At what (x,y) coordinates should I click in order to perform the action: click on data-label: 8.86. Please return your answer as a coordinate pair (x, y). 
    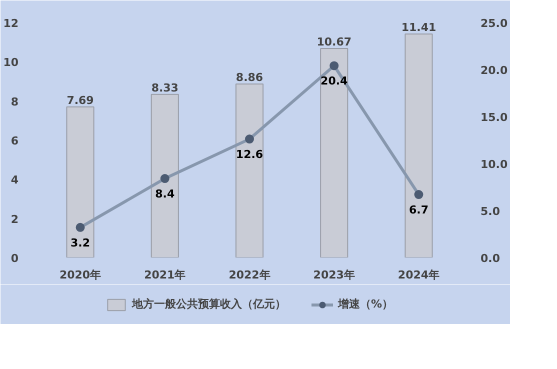
    Looking at the image, I should click on (250, 77).